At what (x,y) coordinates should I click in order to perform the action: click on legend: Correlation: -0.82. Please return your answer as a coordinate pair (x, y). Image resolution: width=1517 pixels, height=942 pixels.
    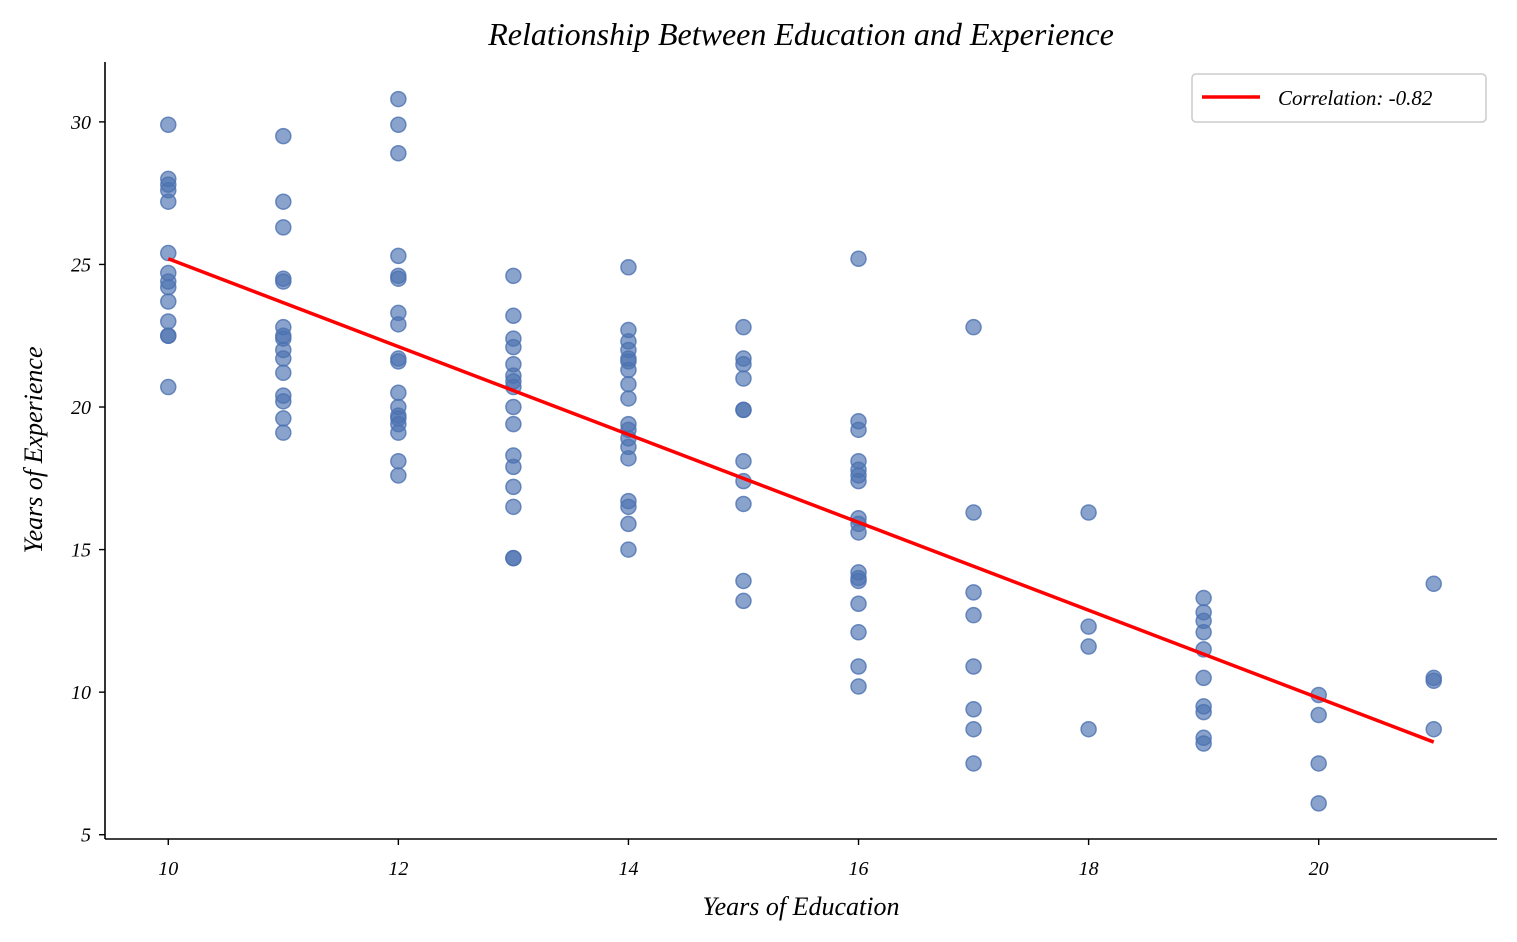
    Looking at the image, I should click on (1339, 98).